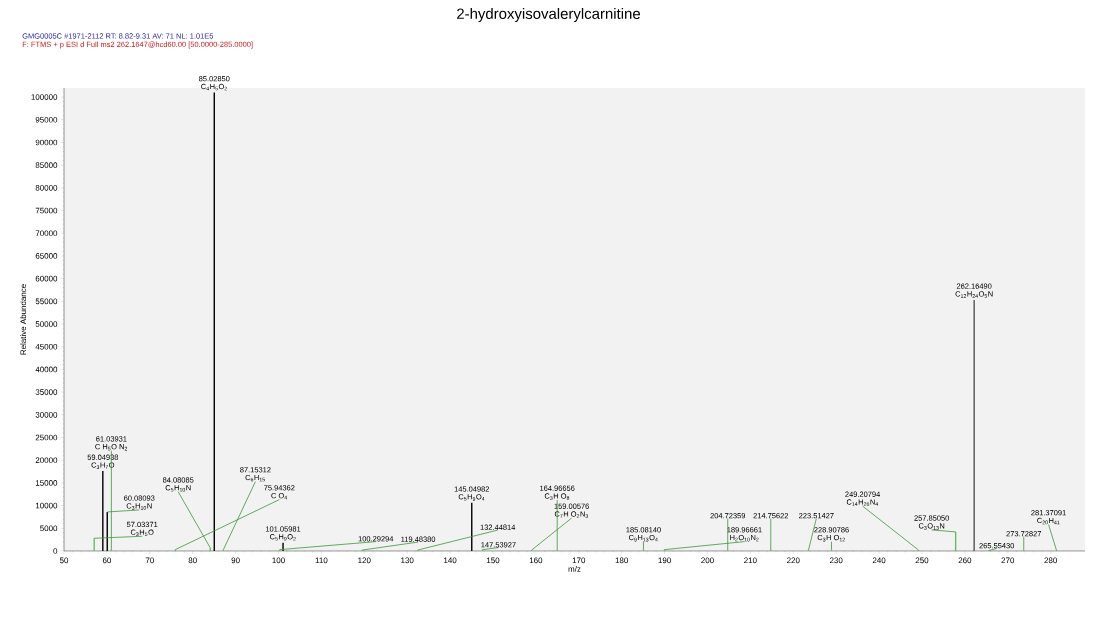 The width and height of the screenshot is (1097, 633). Describe the element at coordinates (548, 15) in the screenshot. I see `chart-title: 2-hydroxyisovalerylcarnitine` at that location.